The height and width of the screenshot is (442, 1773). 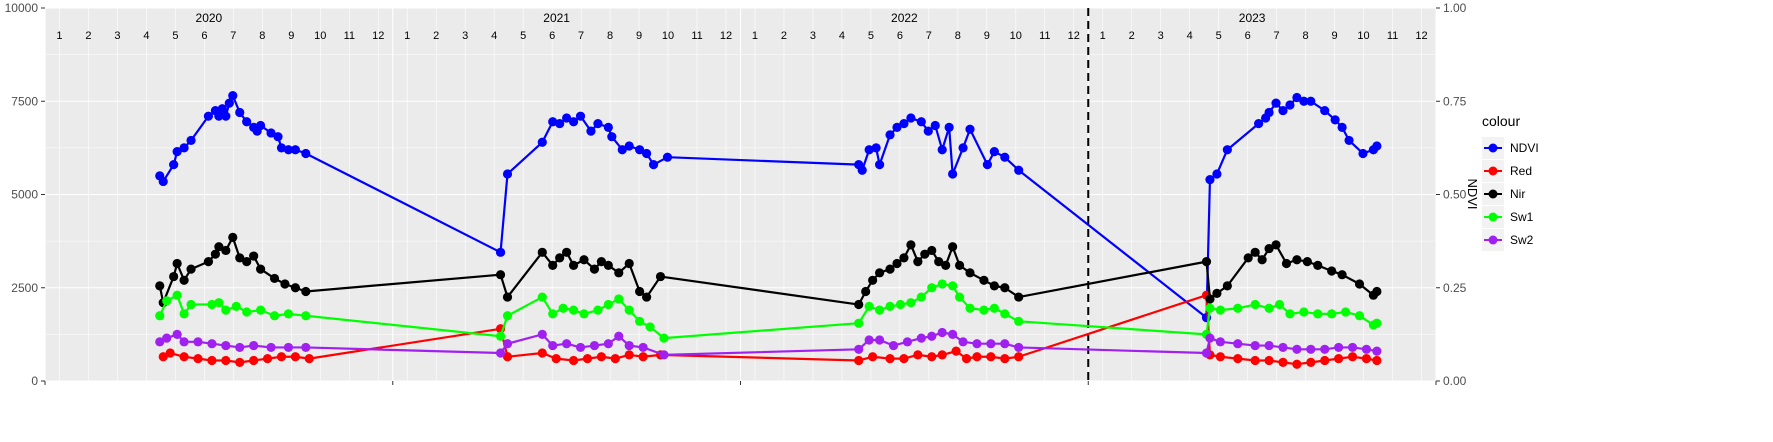 I want to click on month-label: 4, so click(x=1190, y=36).